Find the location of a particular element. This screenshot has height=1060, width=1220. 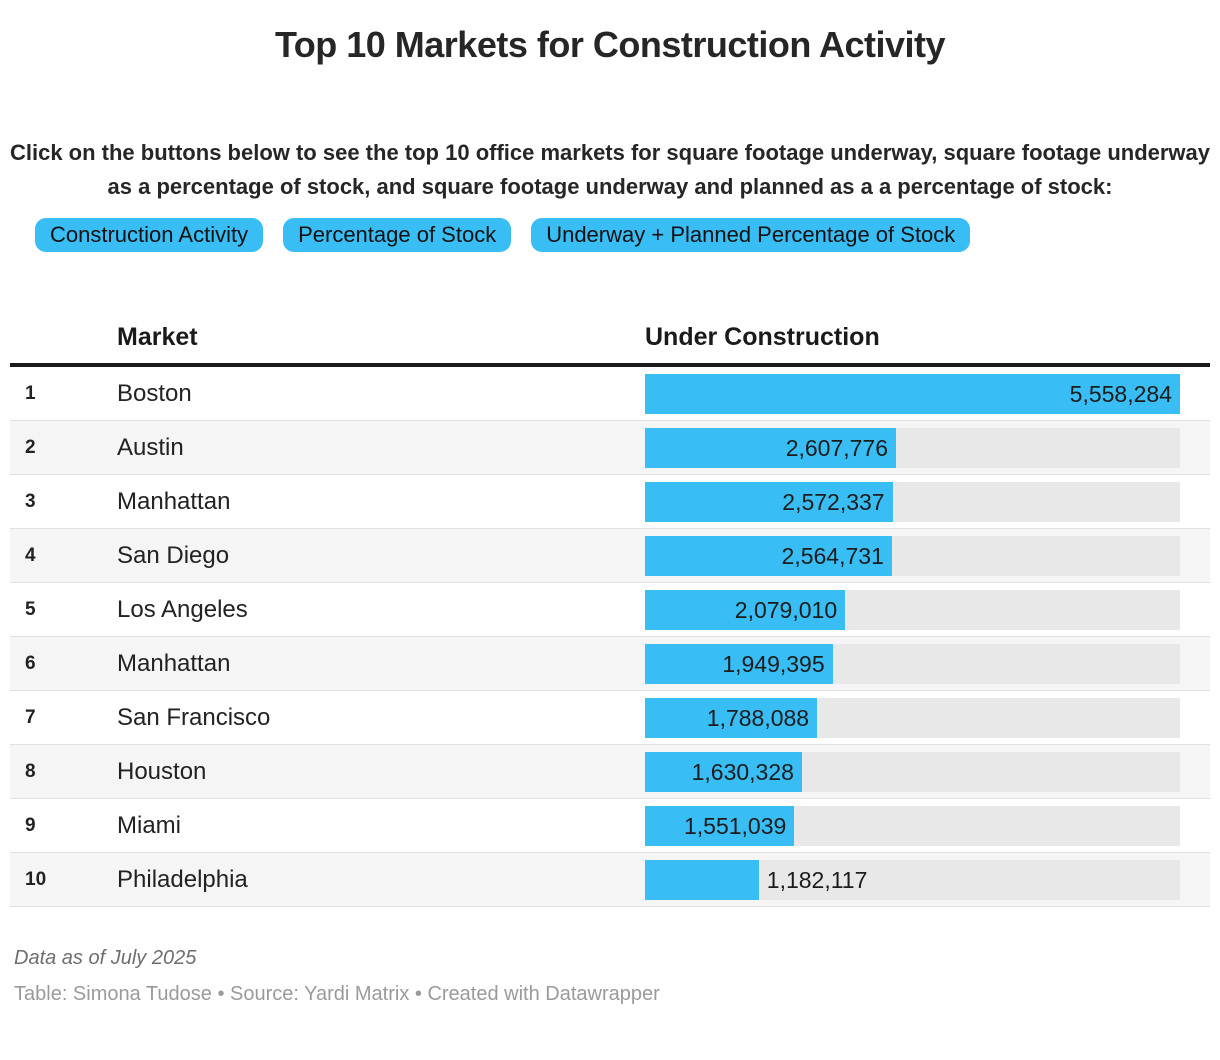

bar-value-label: 1,630,328 is located at coordinates (742, 771).